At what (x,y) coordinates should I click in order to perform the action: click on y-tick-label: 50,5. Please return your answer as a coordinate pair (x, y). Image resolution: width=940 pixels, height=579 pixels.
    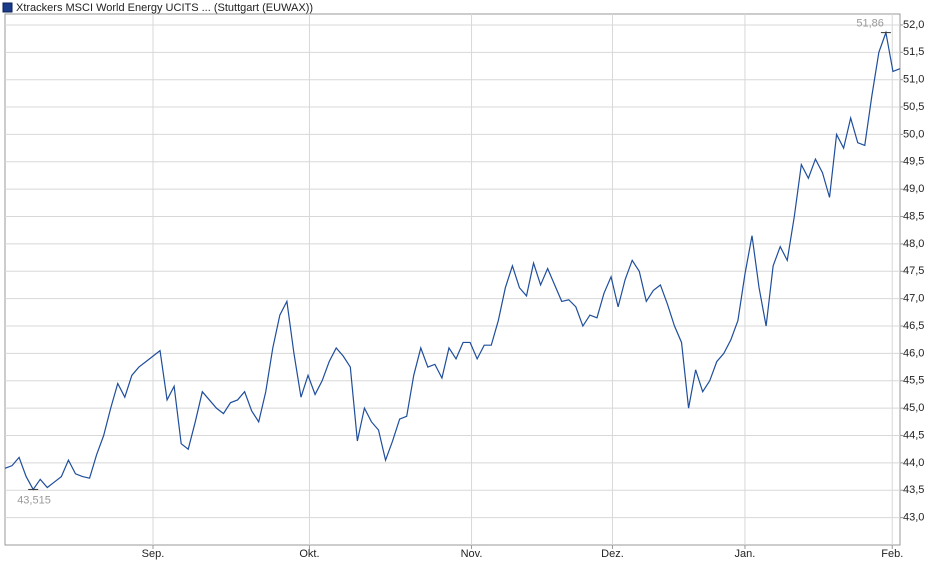
    Looking at the image, I should click on (913, 107).